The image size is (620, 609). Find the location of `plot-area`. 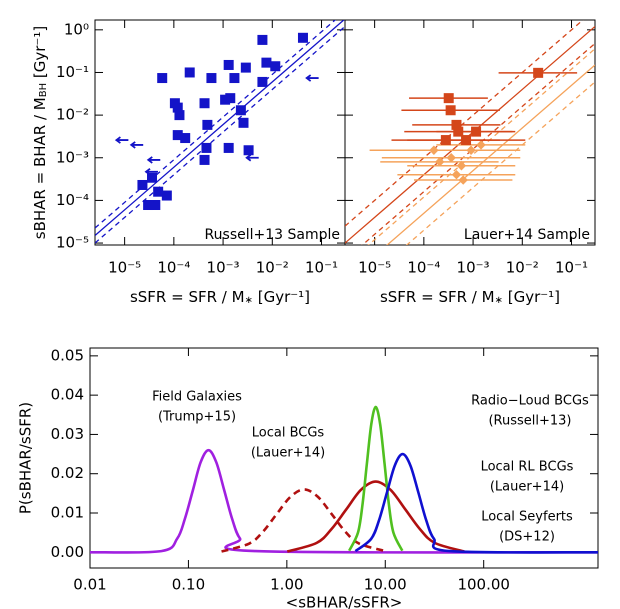

plot-area is located at coordinates (470, 132).